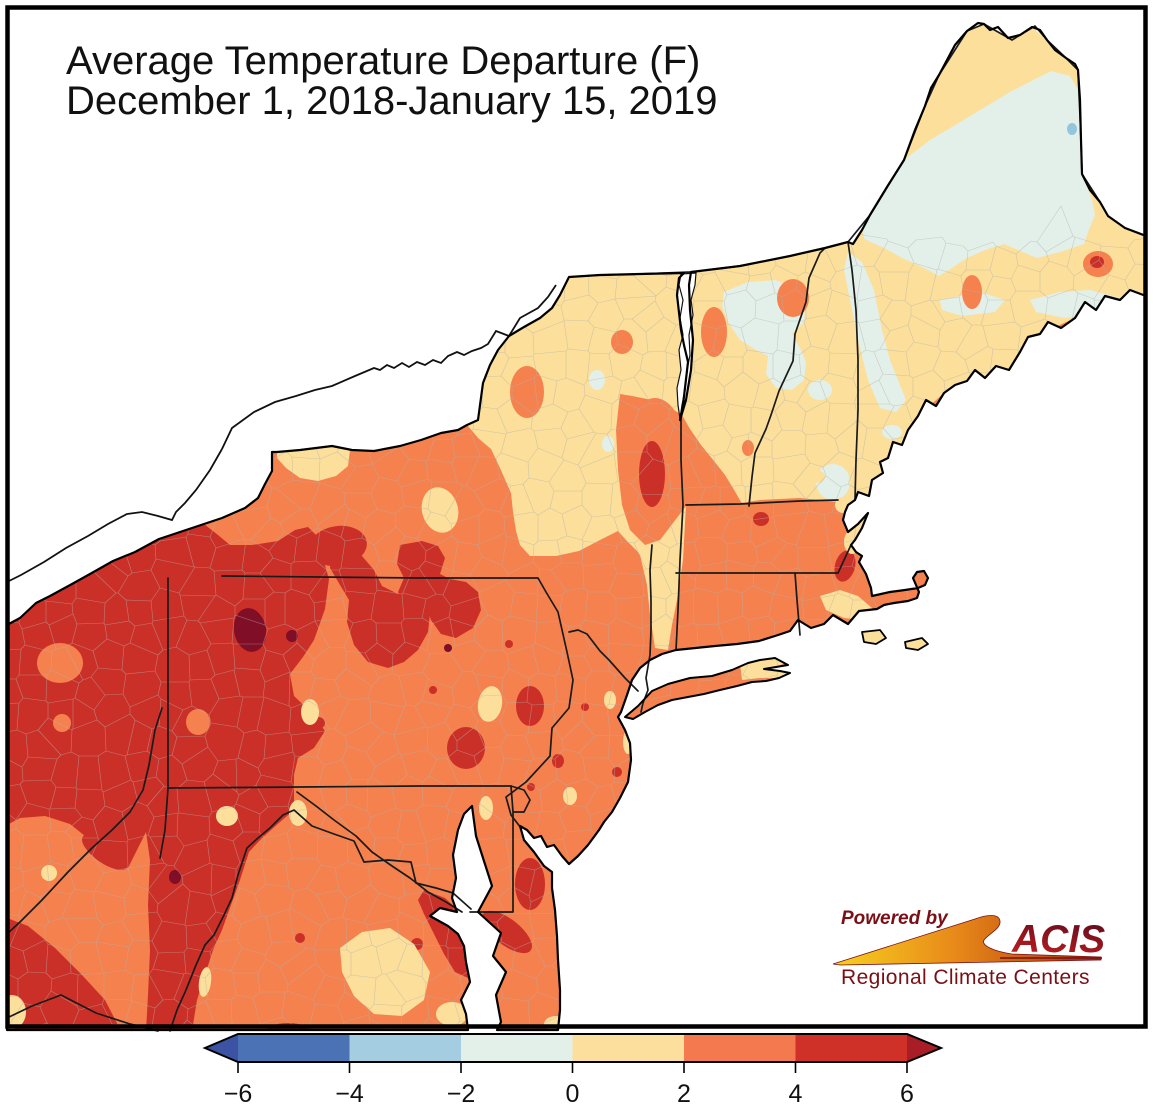 The height and width of the screenshot is (1112, 1153). I want to click on svg-text: −4, so click(349, 1094).